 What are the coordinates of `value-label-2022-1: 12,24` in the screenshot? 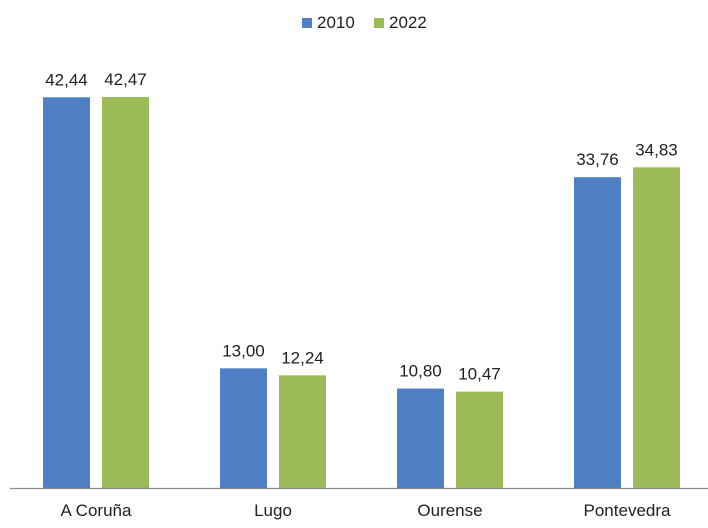 It's located at (302, 357).